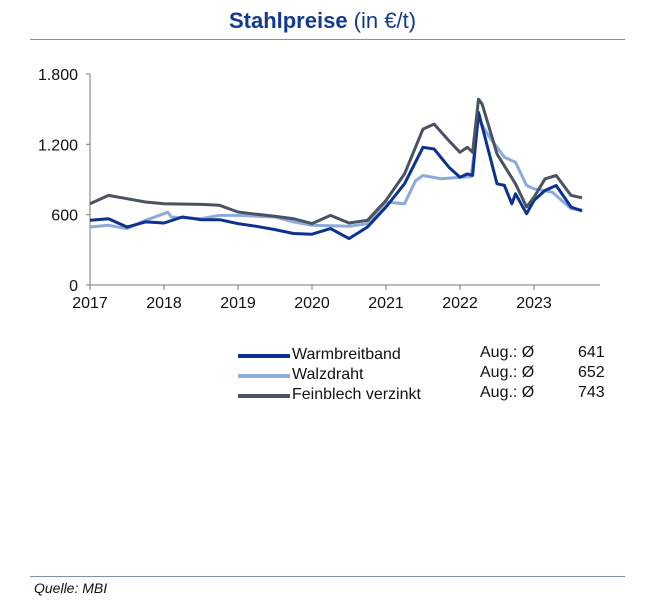 The height and width of the screenshot is (600, 645). What do you see at coordinates (591, 392) in the screenshot?
I see `legend-avg-value: 743` at bounding box center [591, 392].